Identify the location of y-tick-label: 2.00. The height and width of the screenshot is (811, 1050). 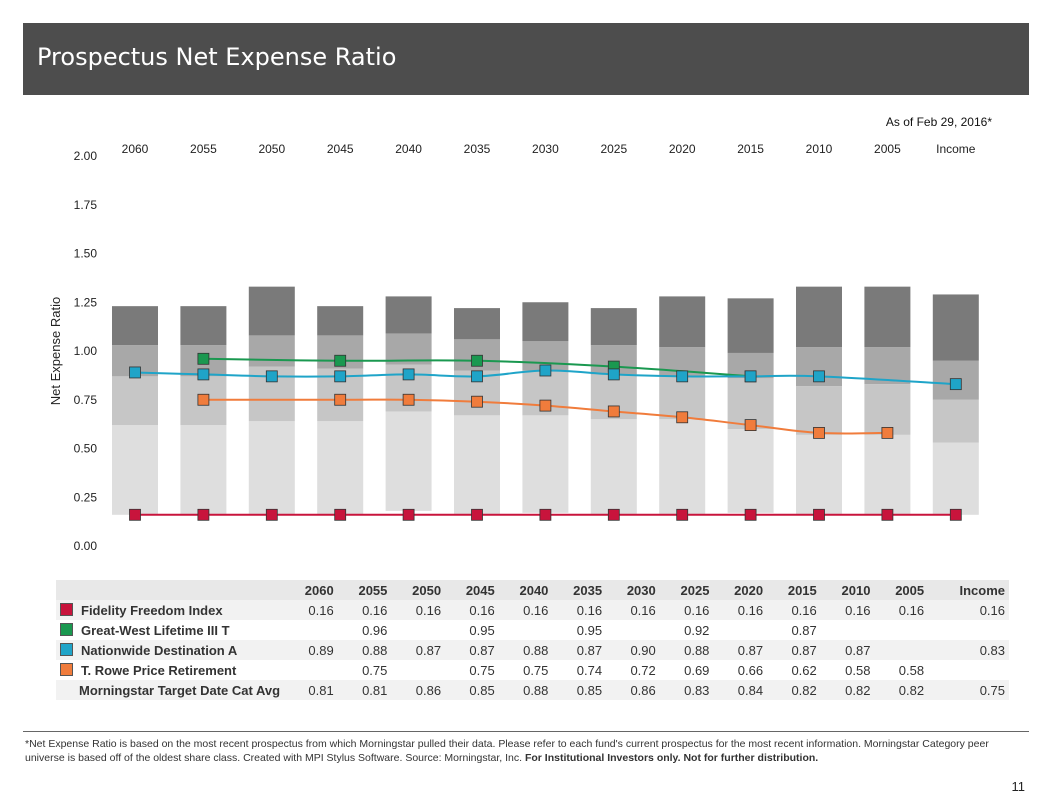
(86, 156).